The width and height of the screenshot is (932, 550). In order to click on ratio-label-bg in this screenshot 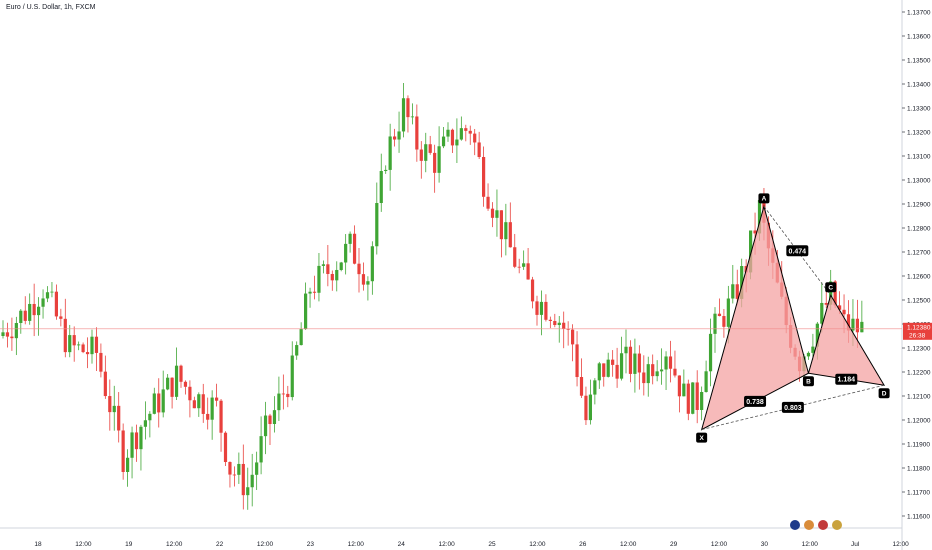, I will do `click(792, 407)`.